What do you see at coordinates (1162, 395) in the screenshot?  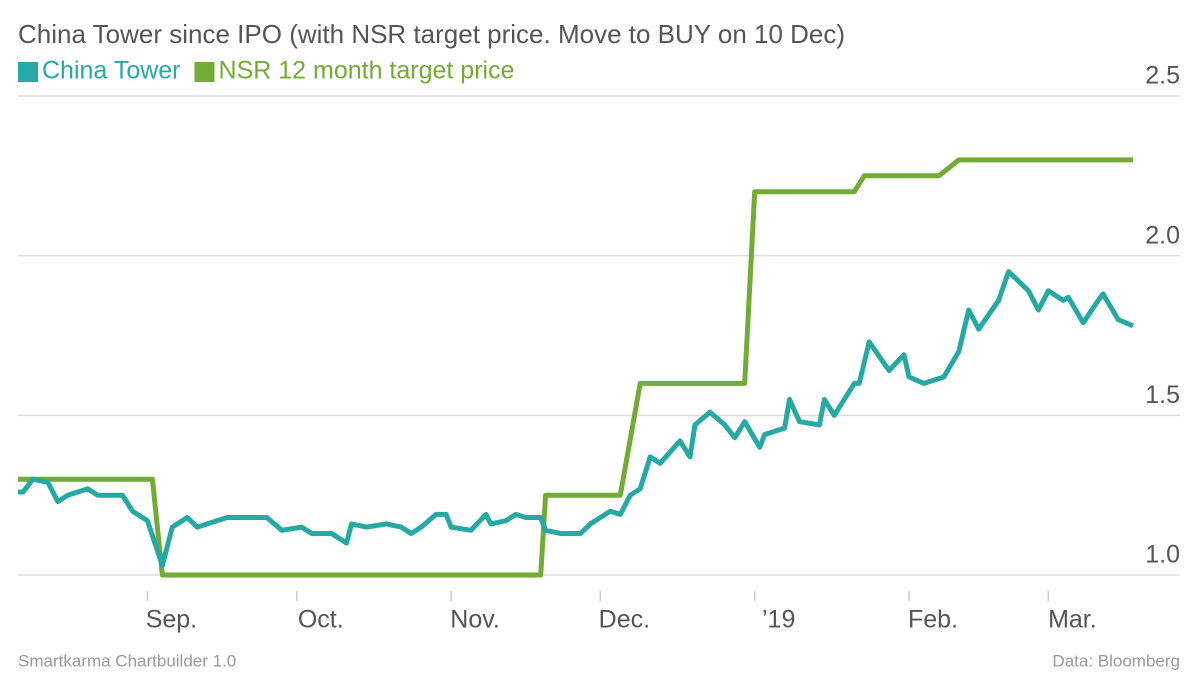 I see `y-tick-label: 1.5` at bounding box center [1162, 395].